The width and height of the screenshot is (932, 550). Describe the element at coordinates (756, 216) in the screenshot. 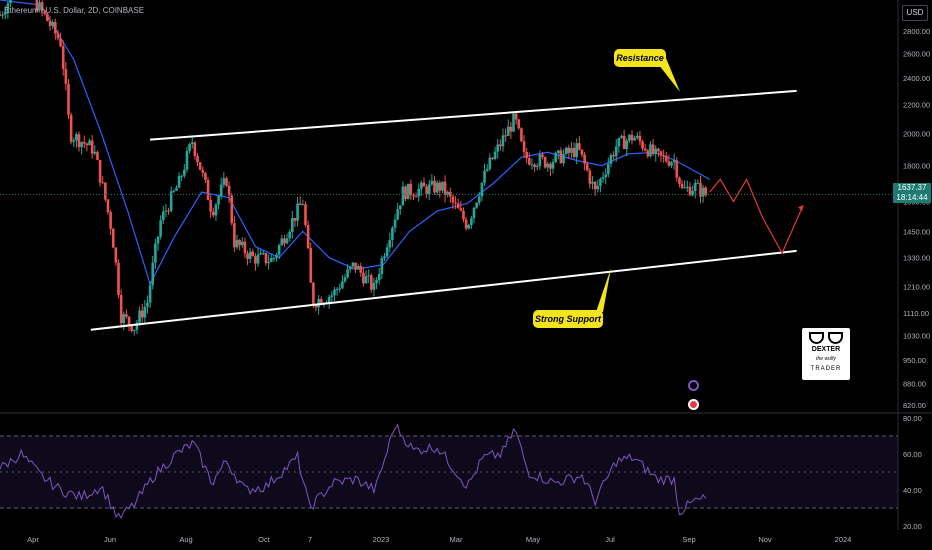

I see `projection-path` at that location.